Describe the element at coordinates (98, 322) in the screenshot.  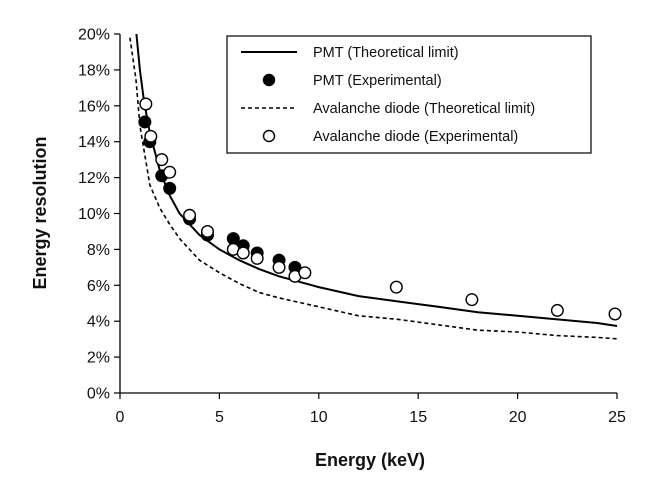
I see `y-tick-label: 4%` at that location.